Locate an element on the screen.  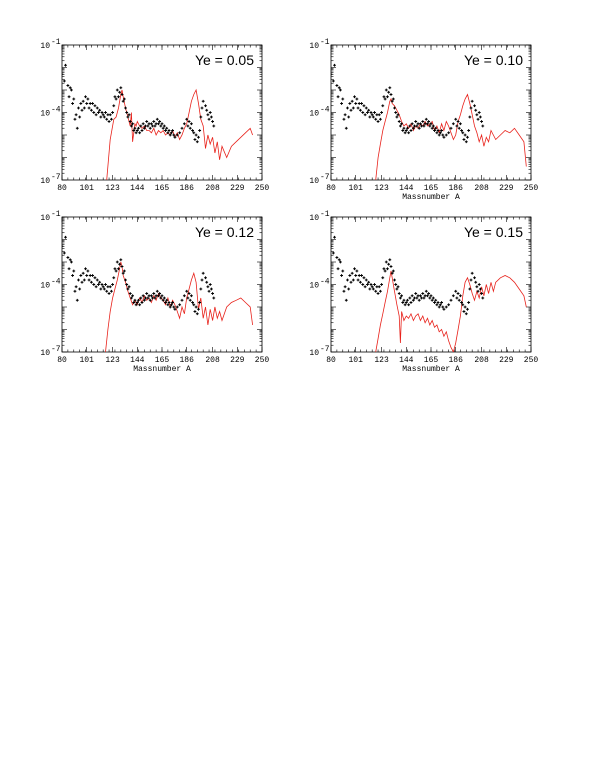
x-tick-label: 80 is located at coordinates (62, 360).